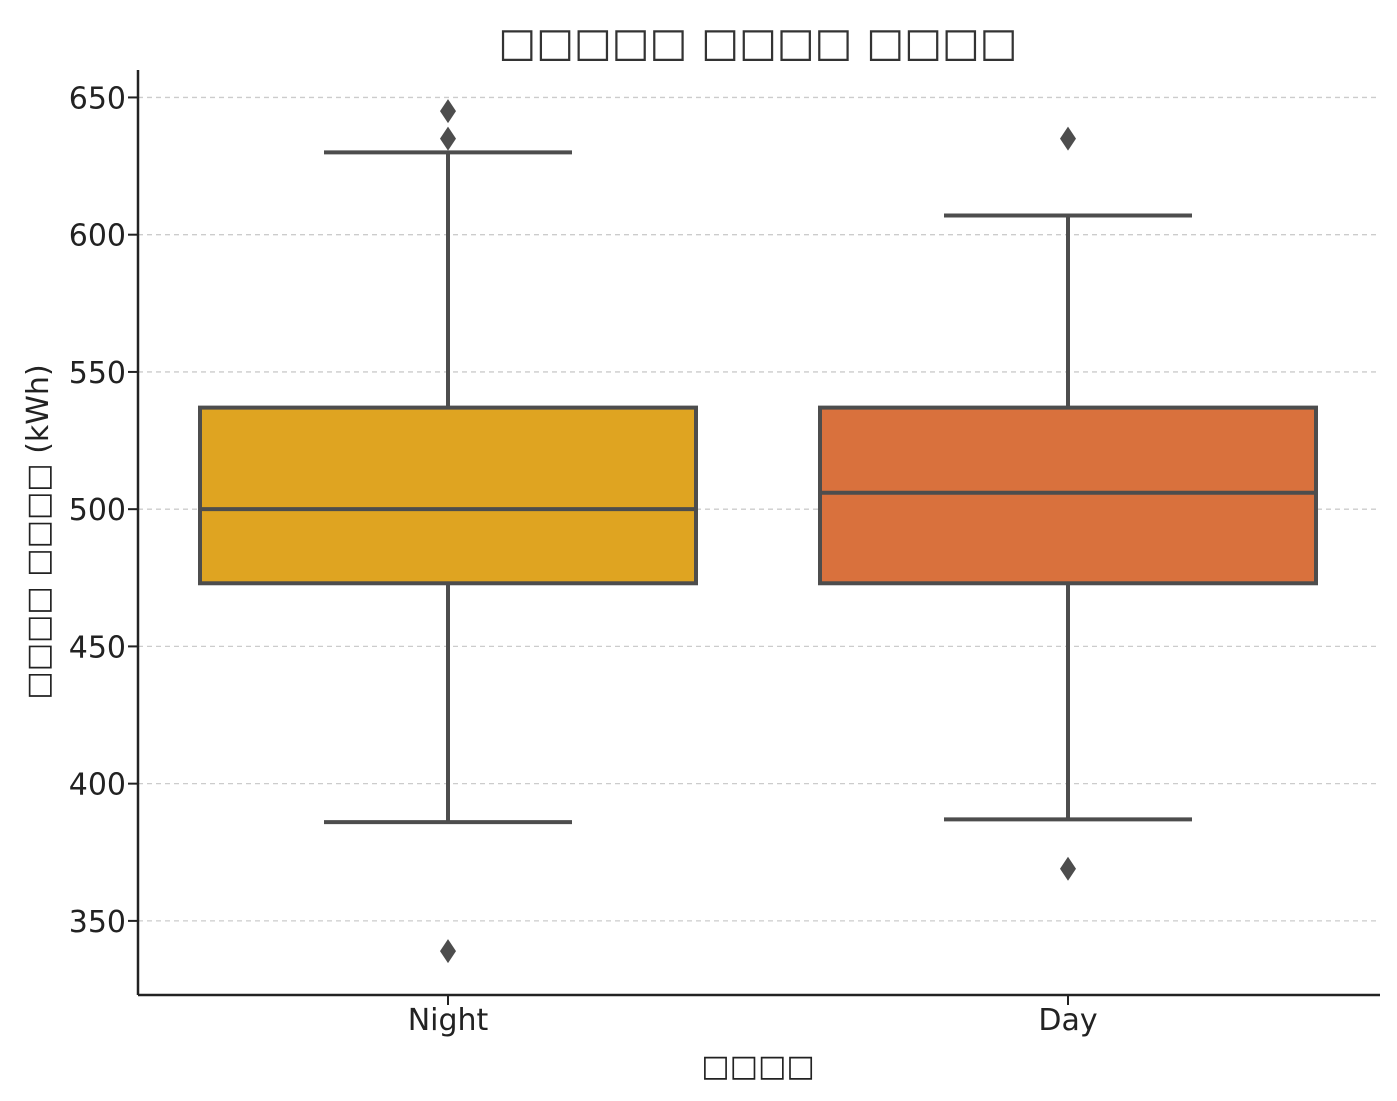 The height and width of the screenshot is (1101, 1397). Describe the element at coordinates (97, 98) in the screenshot. I see `y-tick-label: 650` at that location.